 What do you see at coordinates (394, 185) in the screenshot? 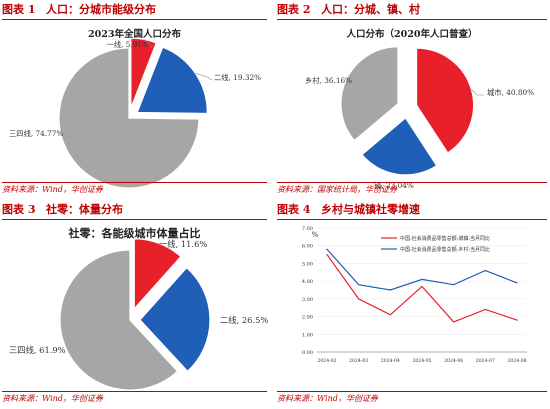
I see `pie-label-2: 镇, 23.04%` at bounding box center [394, 185].